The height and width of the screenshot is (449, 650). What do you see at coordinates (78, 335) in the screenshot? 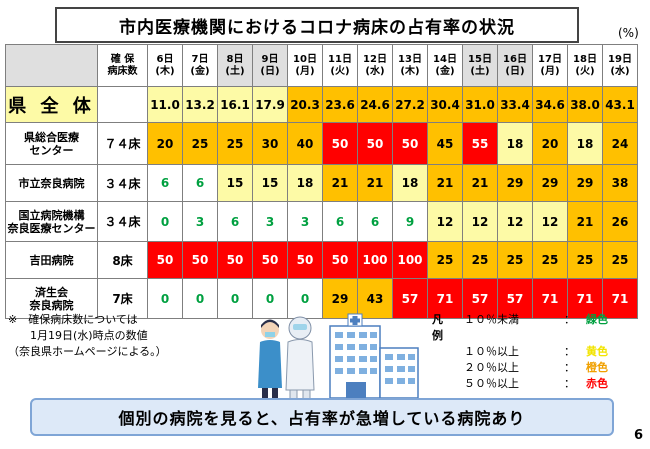
I see `footnote-line: 1月19日(水)時点の数値` at bounding box center [78, 335].